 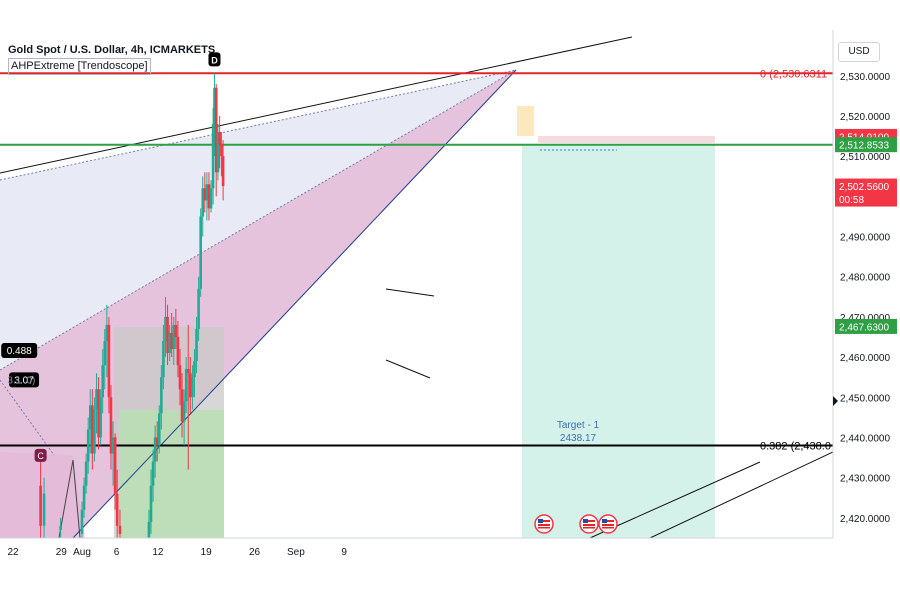 I want to click on point-box, so click(x=40, y=455).